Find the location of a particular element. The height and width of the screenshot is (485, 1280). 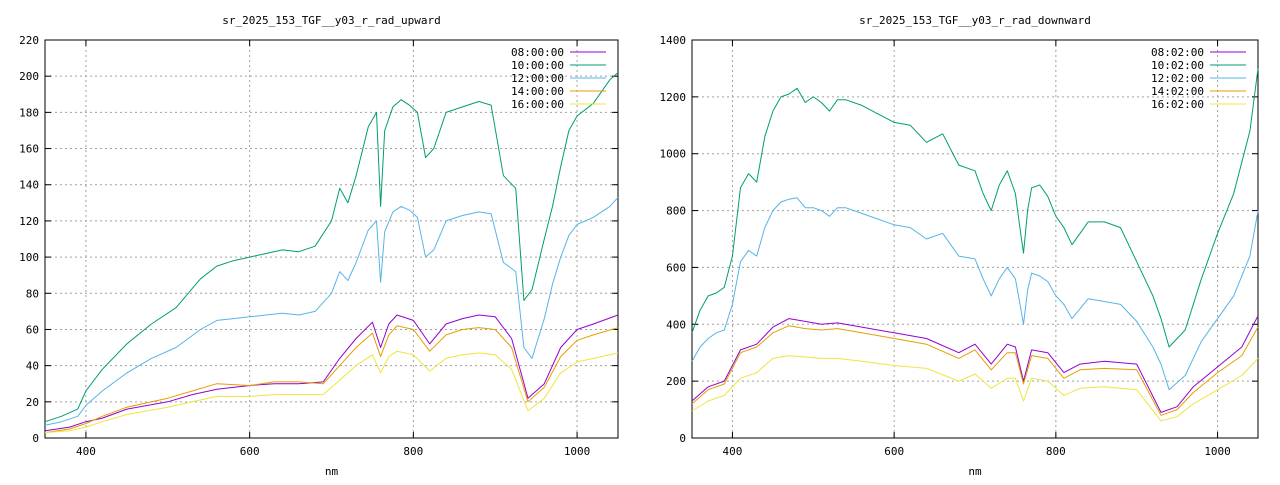

chart-title: sr_2025_153_TGF__y03_r_rad_downward is located at coordinates (975, 20).